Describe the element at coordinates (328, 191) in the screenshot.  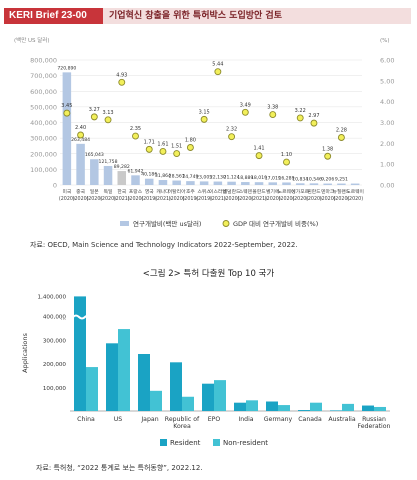
I see `category-label: 덴마크` at that location.